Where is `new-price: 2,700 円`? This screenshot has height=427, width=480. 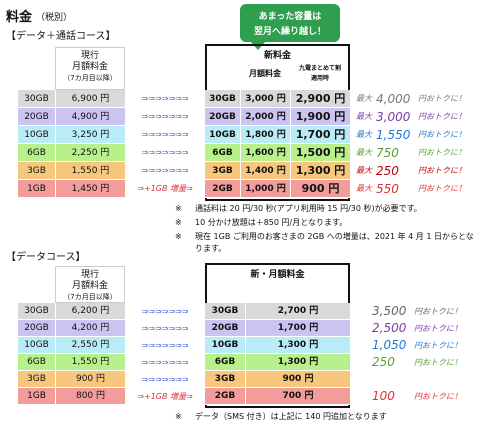 new-price: 2,700 円 is located at coordinates (297, 311).